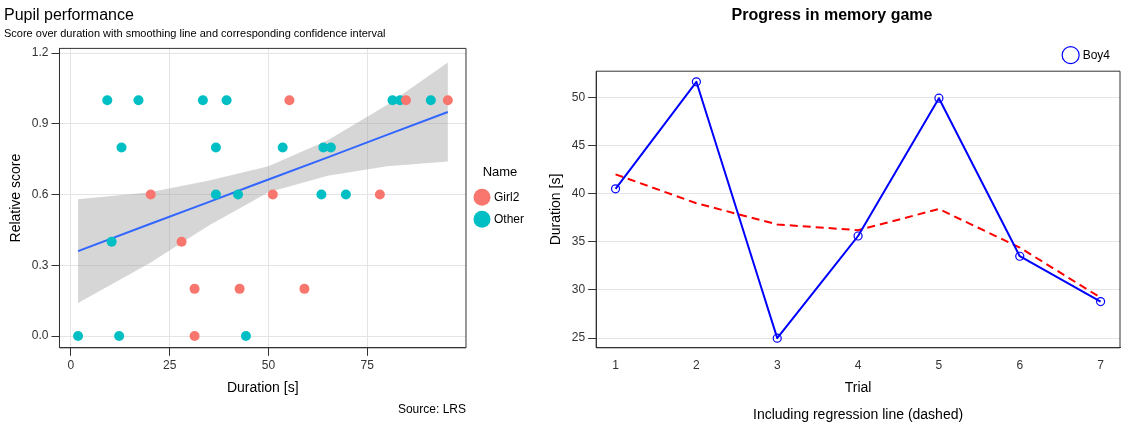 This screenshot has width=1126, height=425. I want to click on y-tick-label: 1.2, so click(40, 52).